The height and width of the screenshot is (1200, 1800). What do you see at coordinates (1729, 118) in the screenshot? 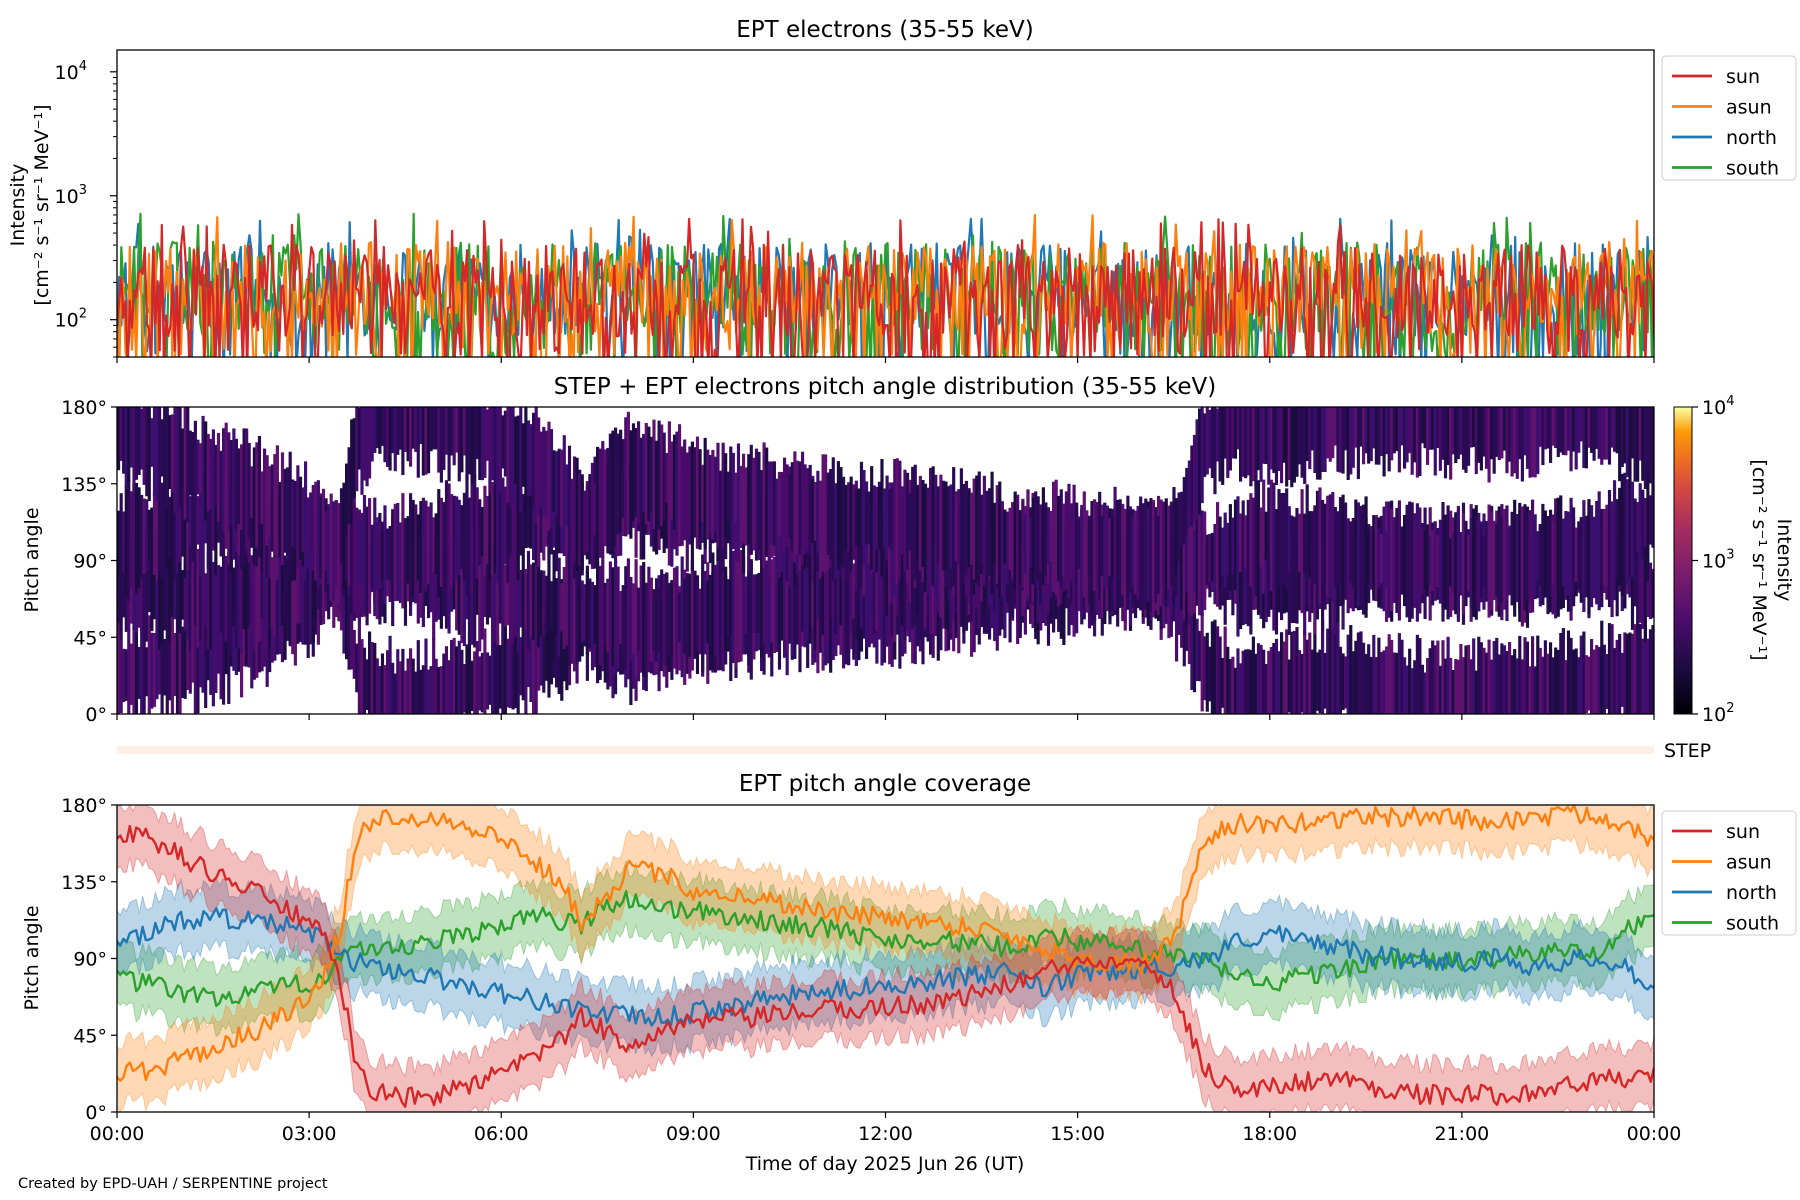
I see `legend-frame` at bounding box center [1729, 118].